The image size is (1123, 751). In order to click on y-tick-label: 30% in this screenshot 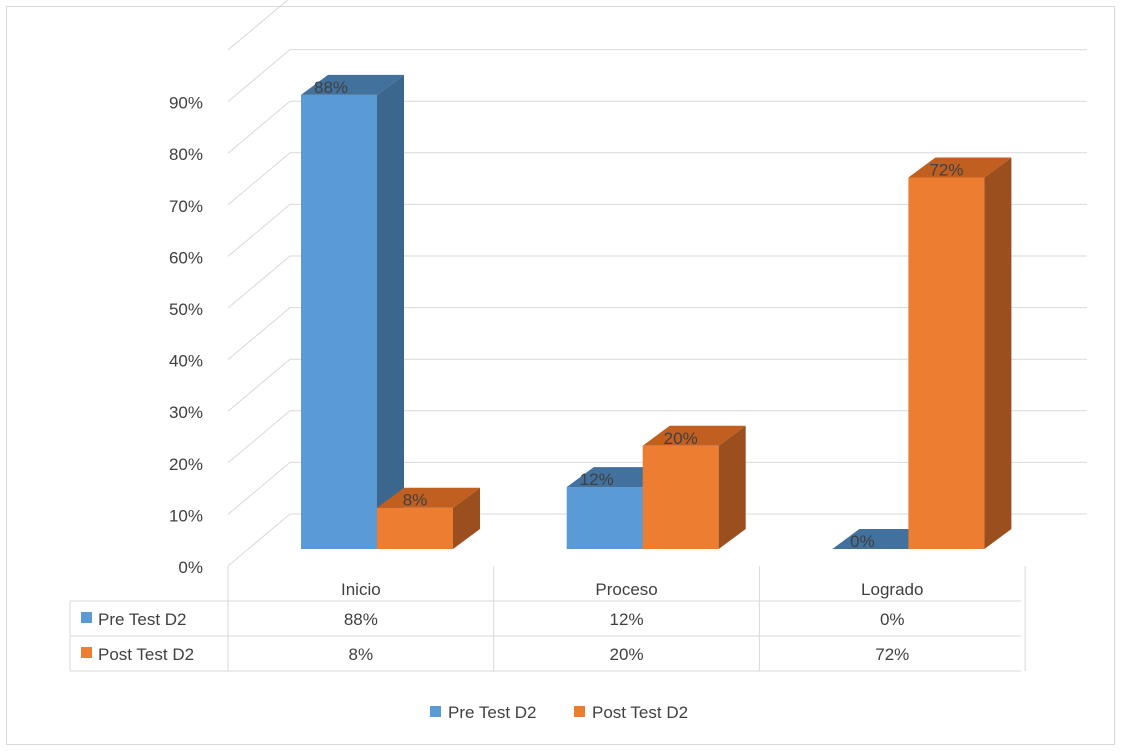, I will do `click(186, 412)`.